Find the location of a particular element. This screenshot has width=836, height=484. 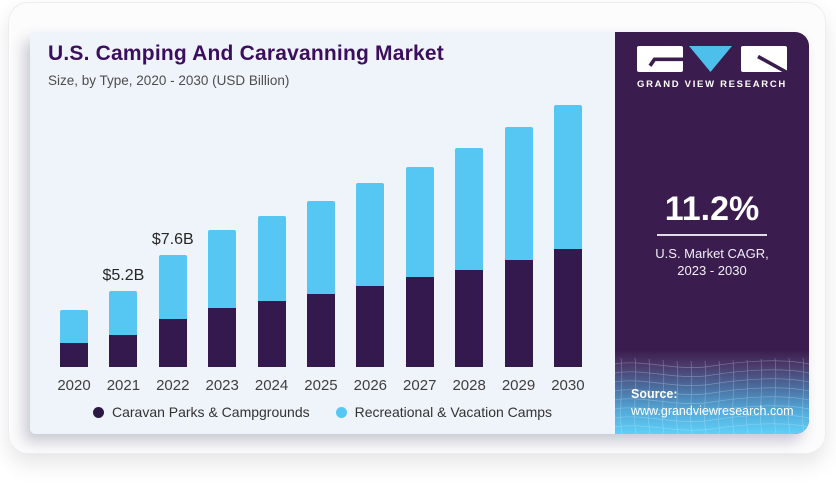

logo-r-mark is located at coordinates (764, 60).